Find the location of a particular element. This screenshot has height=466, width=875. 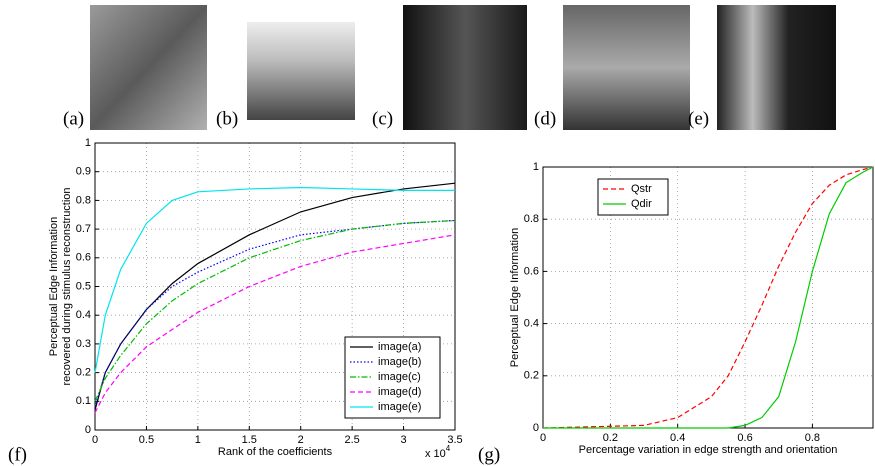

x-tick-label: 2.5 is located at coordinates (351, 440).